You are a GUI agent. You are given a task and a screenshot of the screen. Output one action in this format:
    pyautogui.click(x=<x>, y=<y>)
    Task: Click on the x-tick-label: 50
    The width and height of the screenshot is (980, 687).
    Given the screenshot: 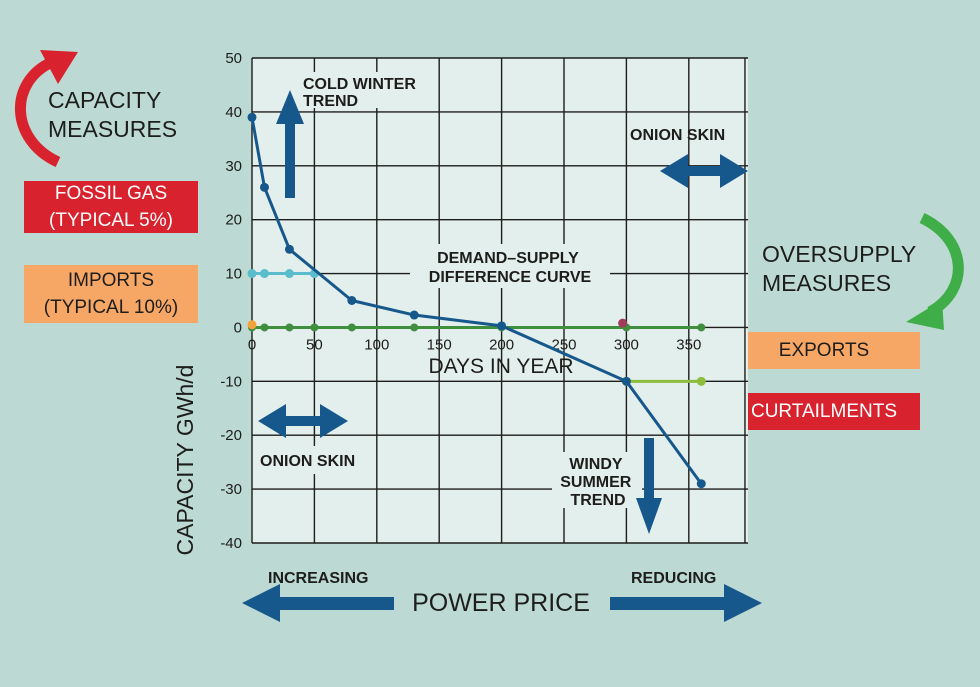 What is the action you would take?
    pyautogui.click(x=314, y=344)
    